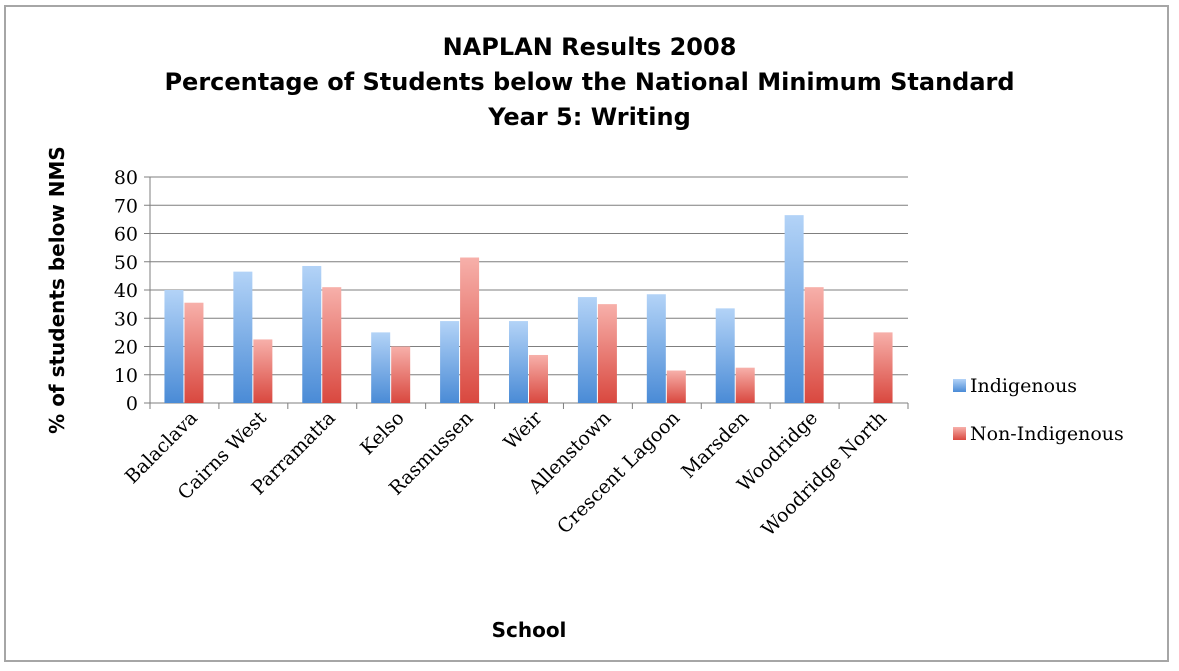 This screenshot has height=671, width=1179. What do you see at coordinates (524, 430) in the screenshot?
I see `x-tick-label: Weir` at bounding box center [524, 430].